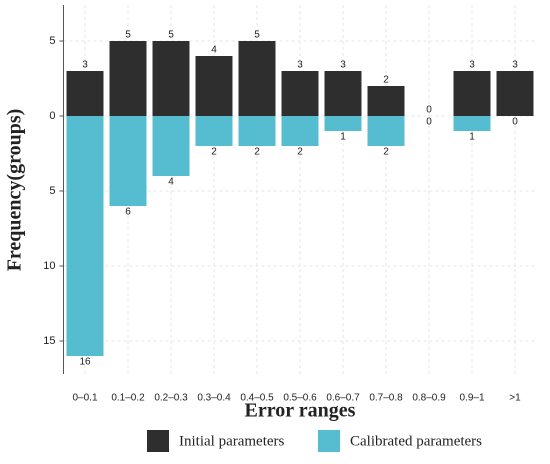 The height and width of the screenshot is (464, 550). What do you see at coordinates (471, 398) in the screenshot?
I see `x-tick-label: 0.9–1` at bounding box center [471, 398].